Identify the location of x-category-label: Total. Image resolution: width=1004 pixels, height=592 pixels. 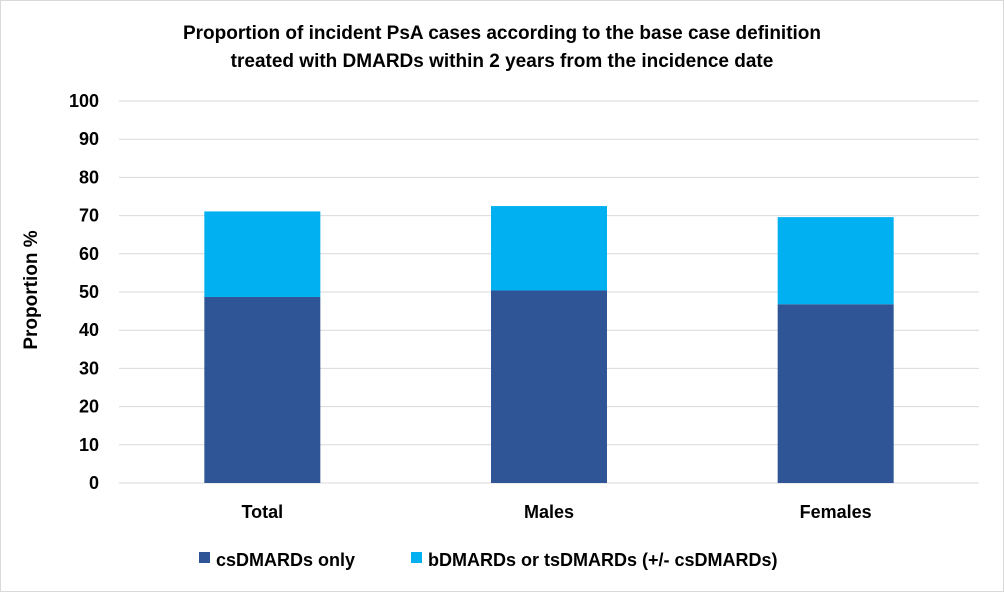
(262, 512).